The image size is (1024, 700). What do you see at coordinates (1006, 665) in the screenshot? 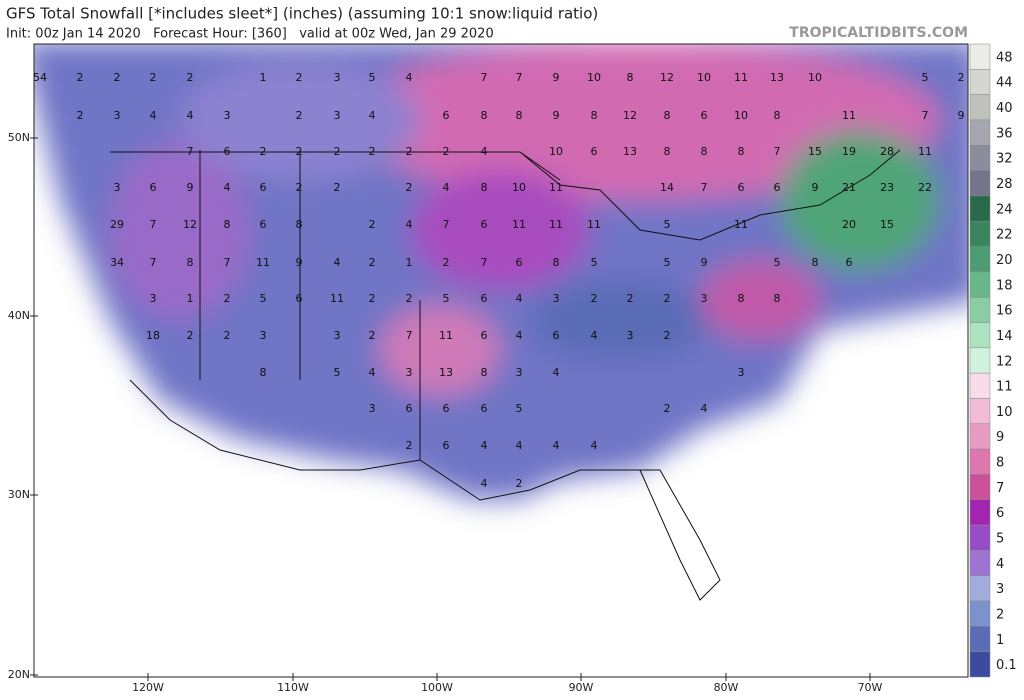
I see `legend-label: 0.1` at bounding box center [1006, 665].